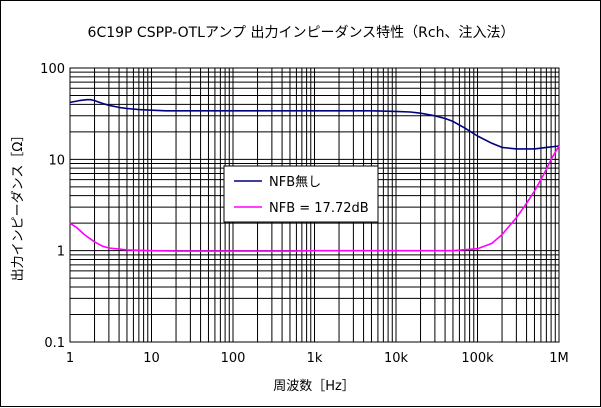 The image size is (601, 408). What do you see at coordinates (18, 205) in the screenshot?
I see `y-axis-label: 出力インピーダンス［Ω］` at bounding box center [18, 205].